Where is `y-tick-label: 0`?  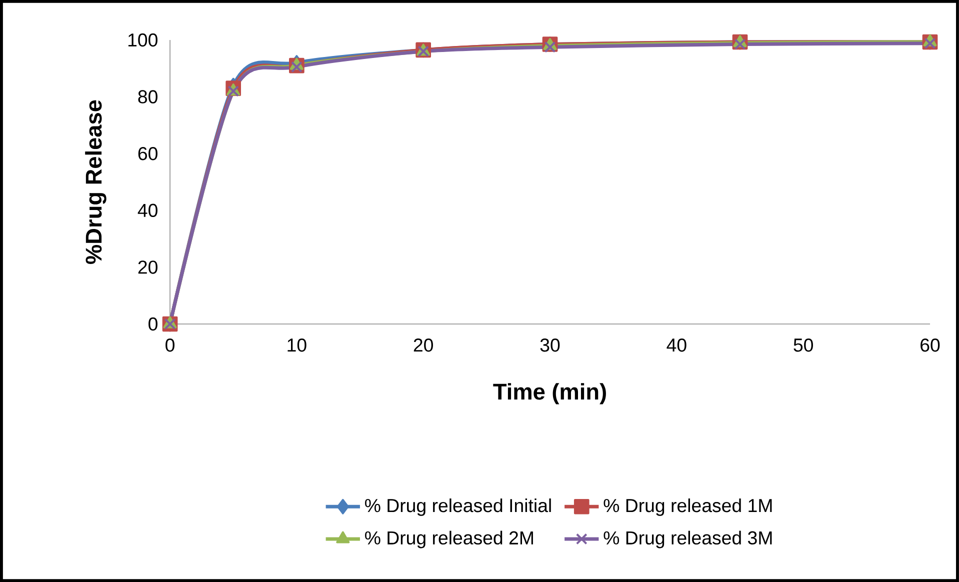 y-tick-label: 0 is located at coordinates (153, 324).